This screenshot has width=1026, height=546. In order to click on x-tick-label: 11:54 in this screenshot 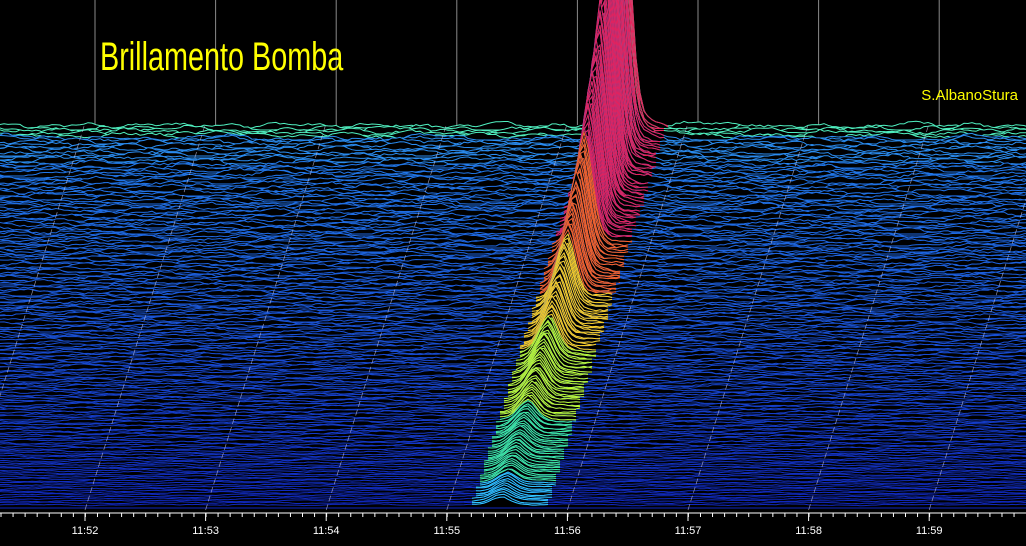, I will do `click(326, 531)`.